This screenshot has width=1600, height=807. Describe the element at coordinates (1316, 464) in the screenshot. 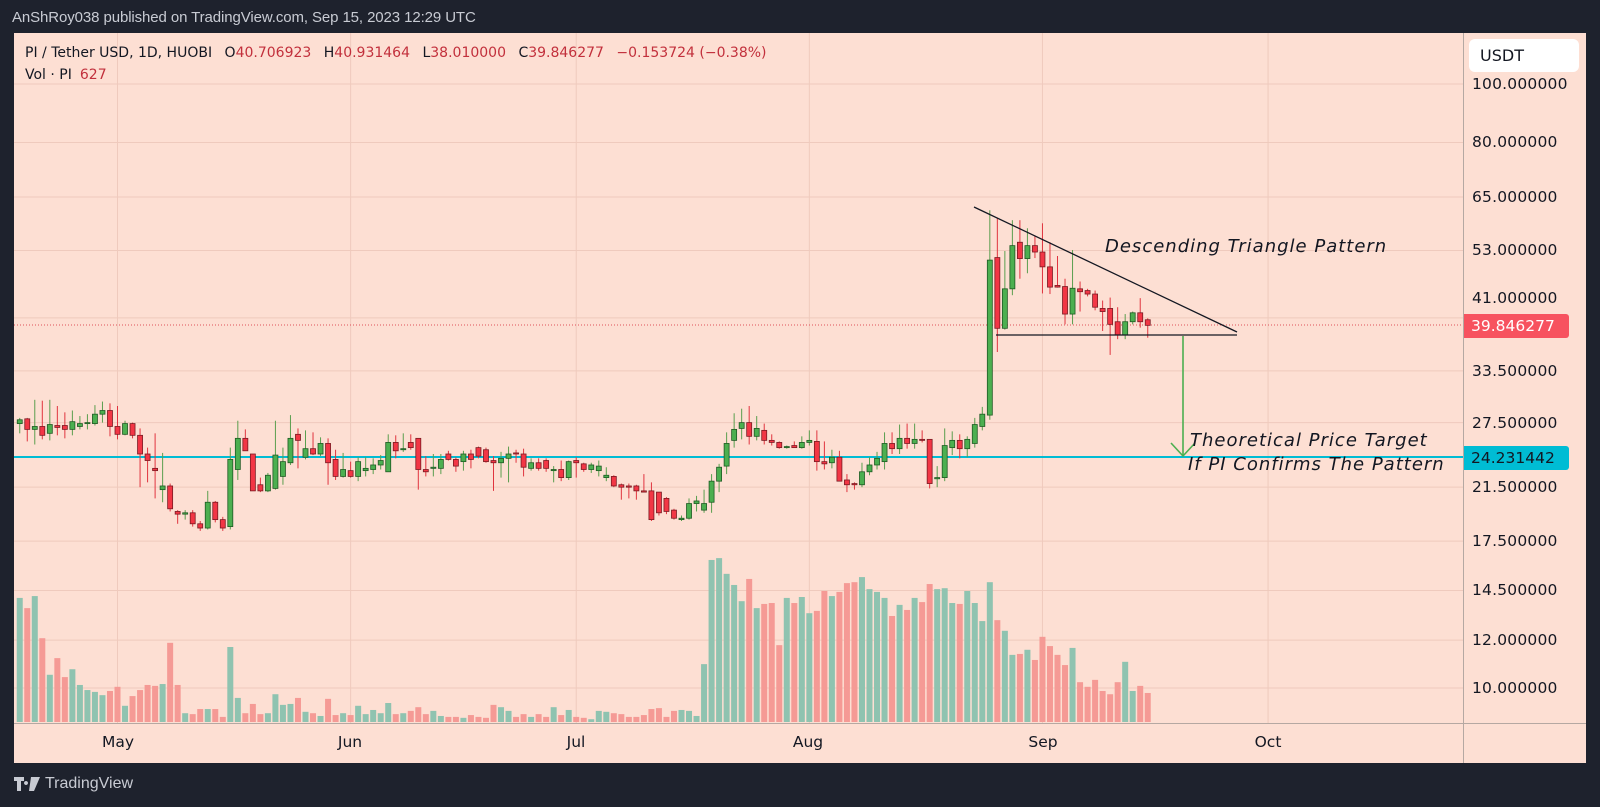

I see `target-annotation-line2: If PI Confirms The Pattern` at that location.